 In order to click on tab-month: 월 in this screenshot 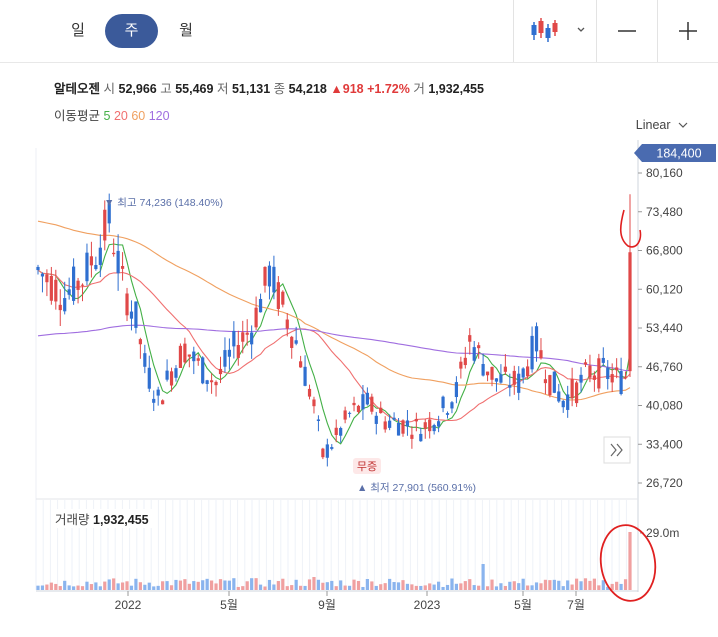, I will do `click(186, 30)`.